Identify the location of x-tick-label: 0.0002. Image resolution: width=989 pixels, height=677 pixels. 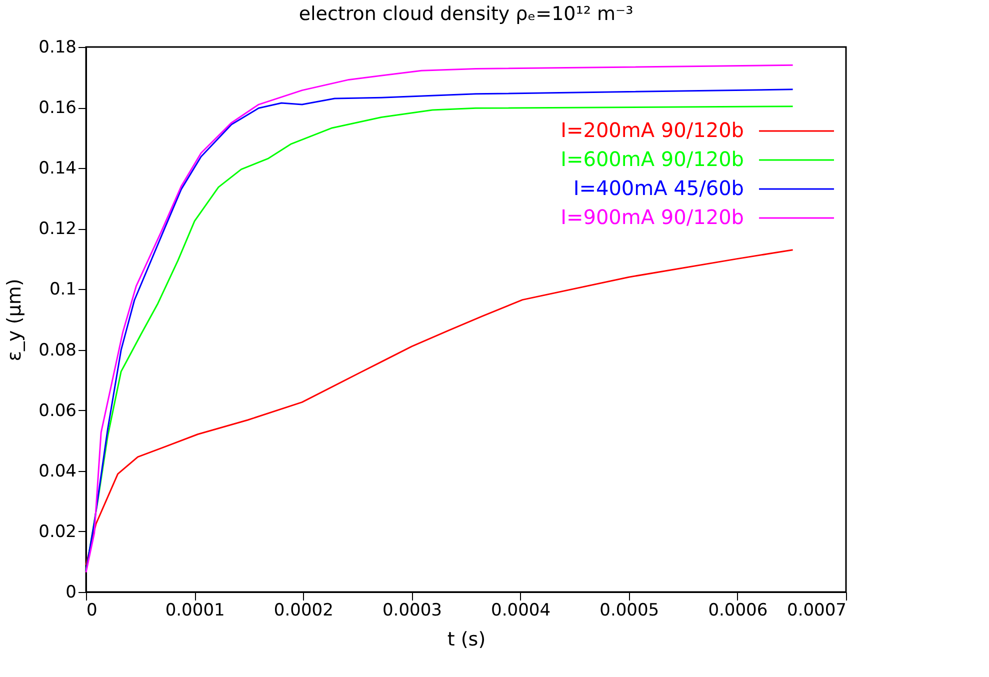
(304, 610).